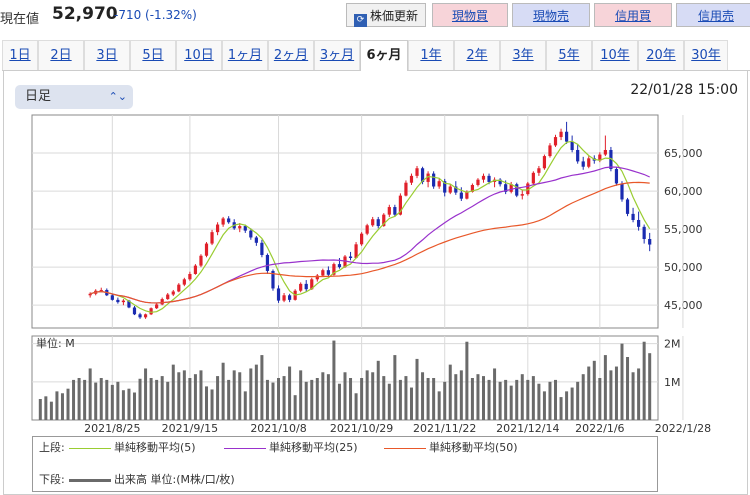 The height and width of the screenshot is (495, 750). What do you see at coordinates (386, 15) in the screenshot?
I see `update-price-button: ⟳ 株価更新` at bounding box center [386, 15].